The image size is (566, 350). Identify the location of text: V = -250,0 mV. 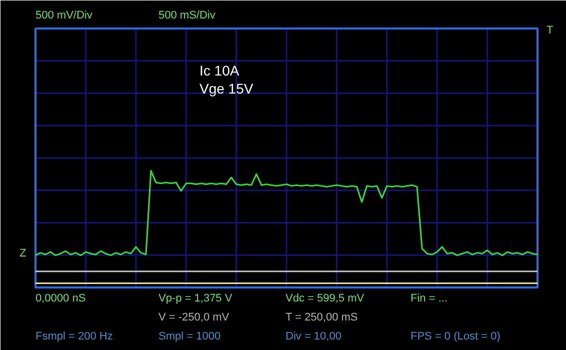
(194, 318).